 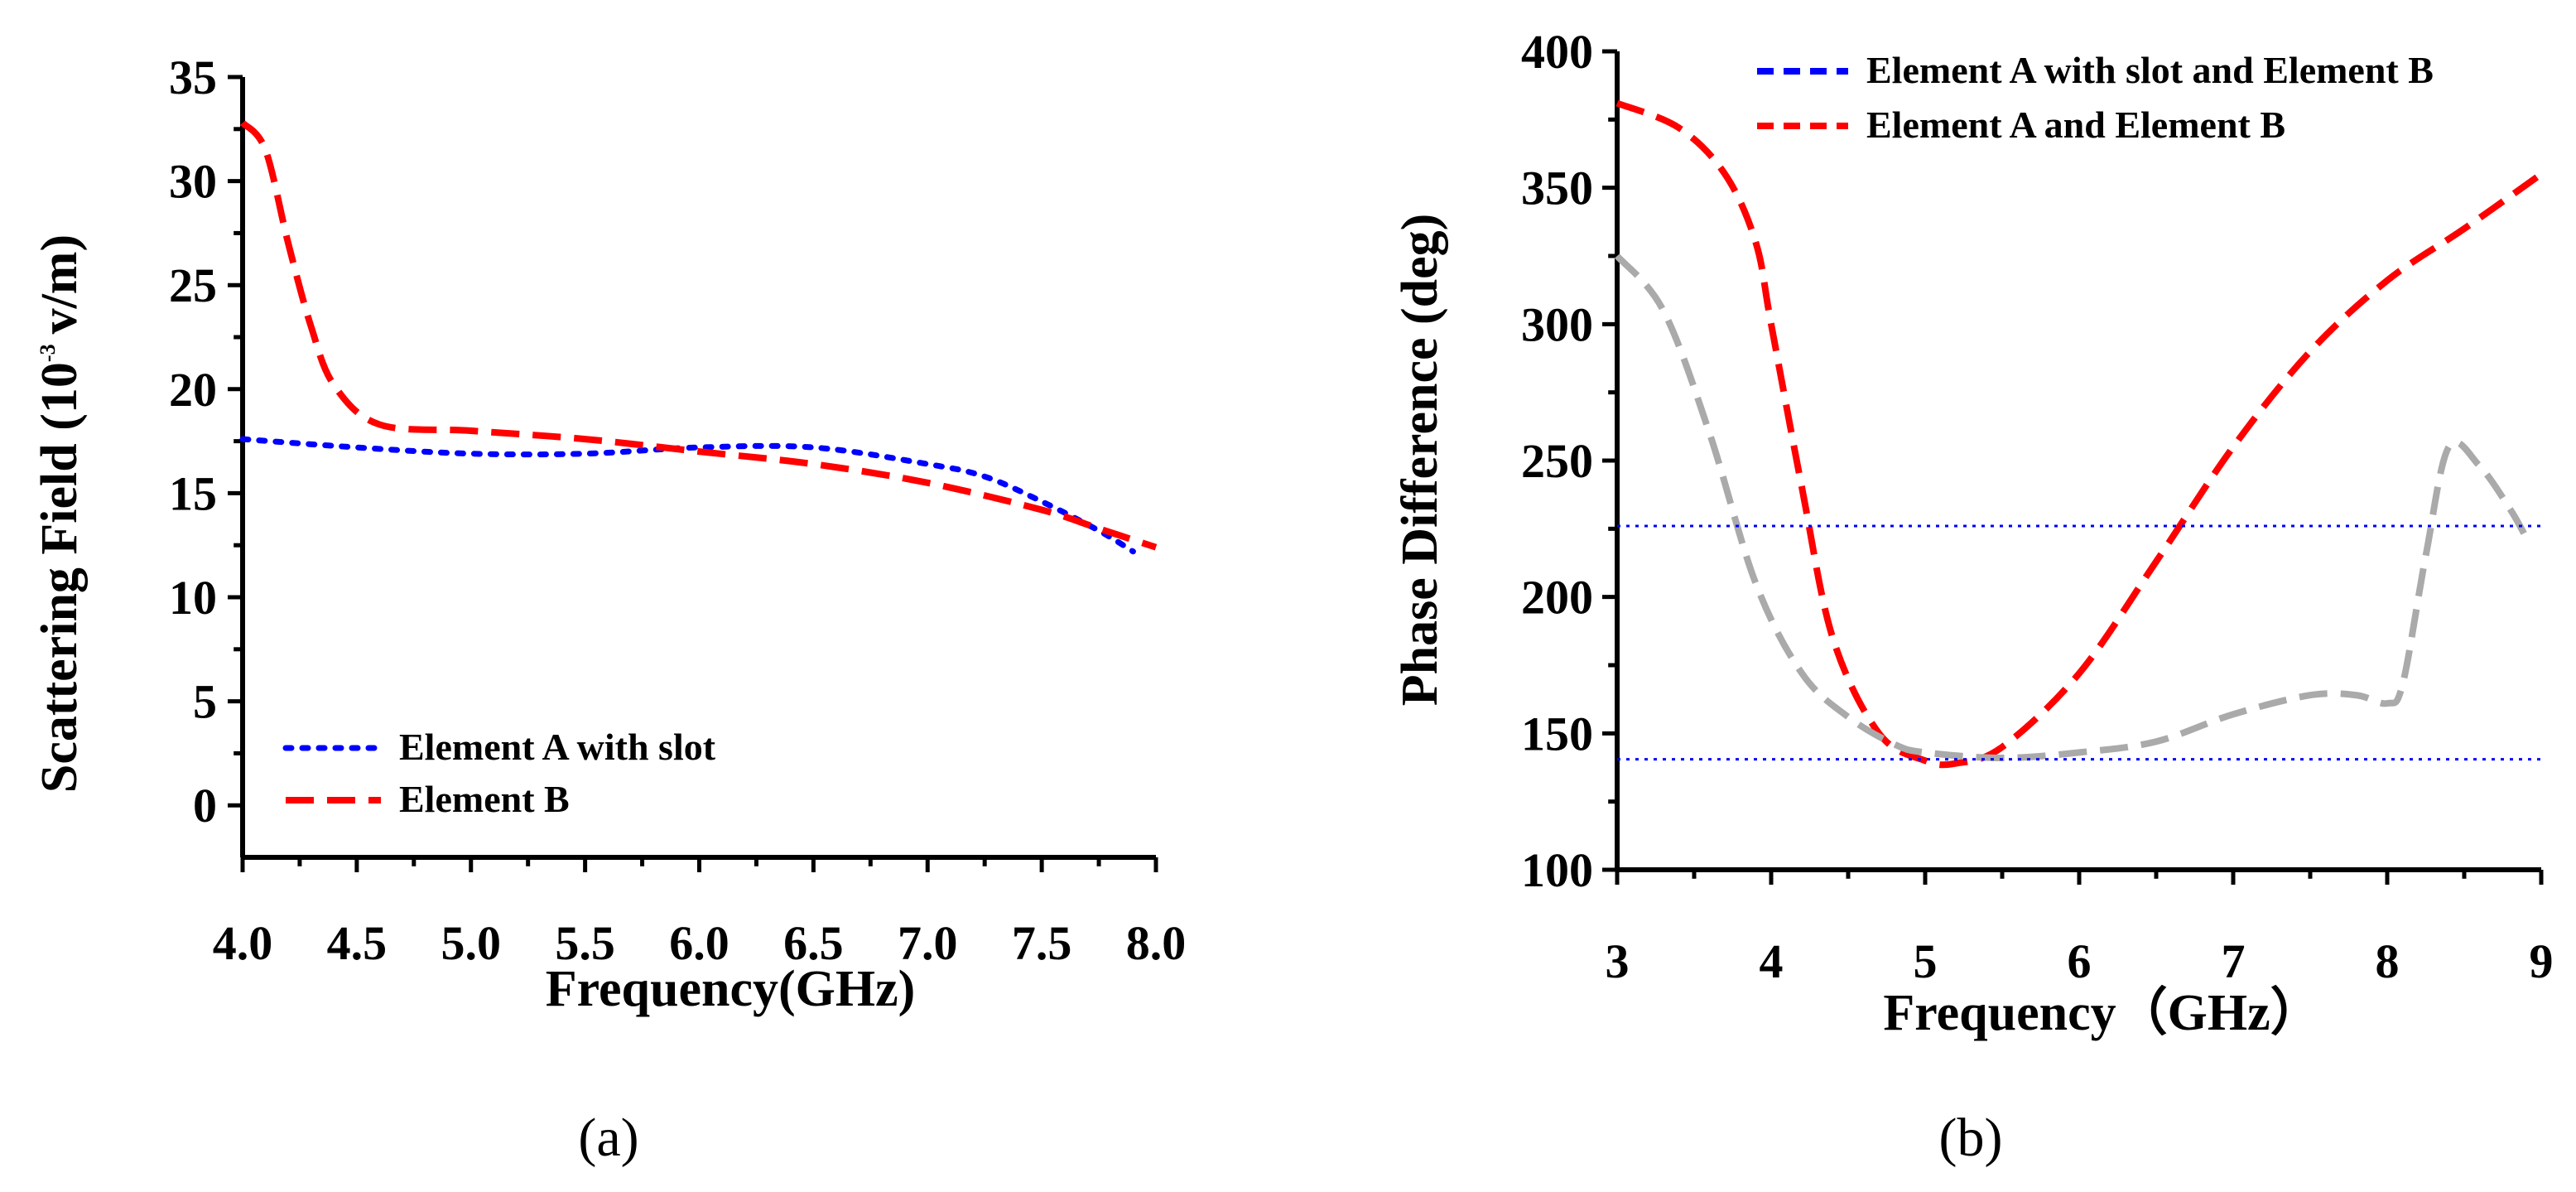 What do you see at coordinates (1420, 460) in the screenshot?
I see `panel-b-y-axis-title: Phase Difference (deg)` at bounding box center [1420, 460].